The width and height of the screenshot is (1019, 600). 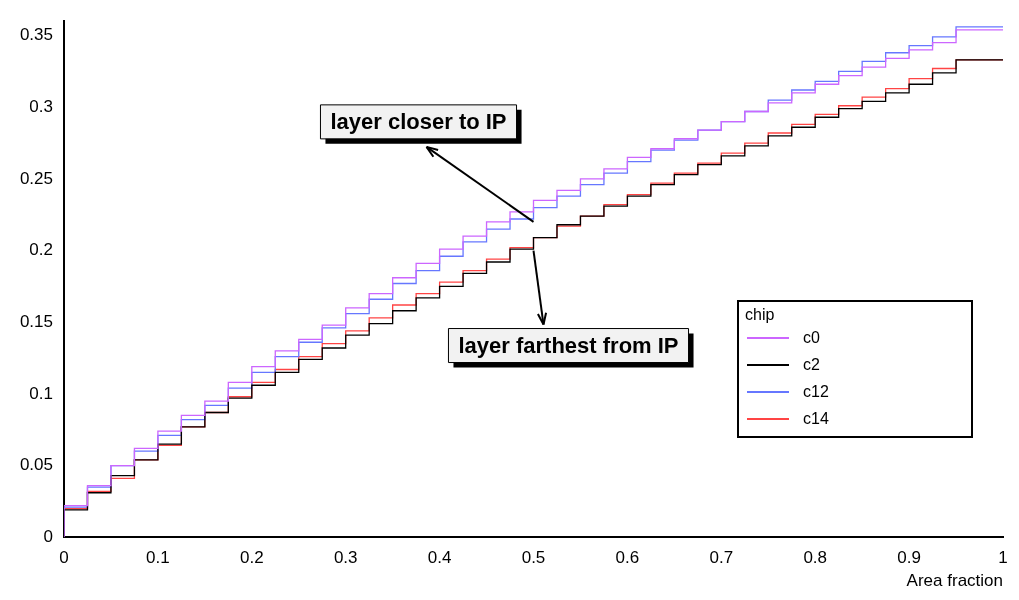 What do you see at coordinates (36, 35) in the screenshot?
I see `y-tick-label: 0.35` at bounding box center [36, 35].